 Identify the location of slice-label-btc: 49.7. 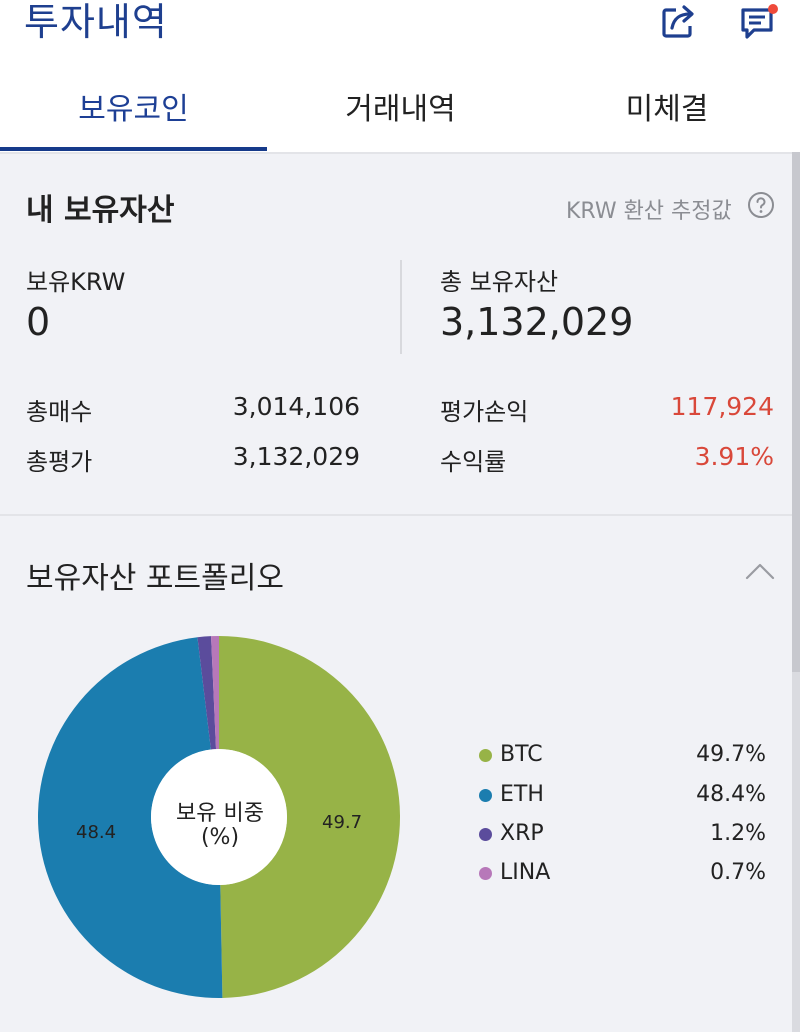
(342, 822).